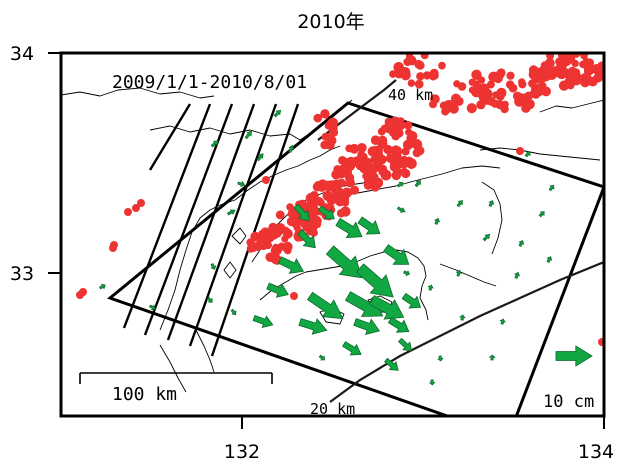 The height and width of the screenshot is (468, 621). What do you see at coordinates (574, 356) in the screenshot?
I see `reference-arrow` at bounding box center [574, 356].